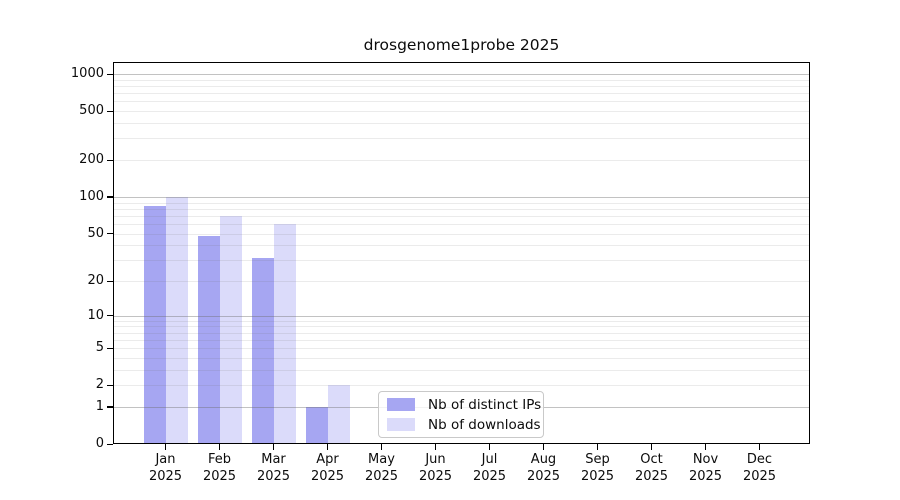 This screenshot has width=900, height=500. I want to click on bar-feb-downloads, so click(230, 329).